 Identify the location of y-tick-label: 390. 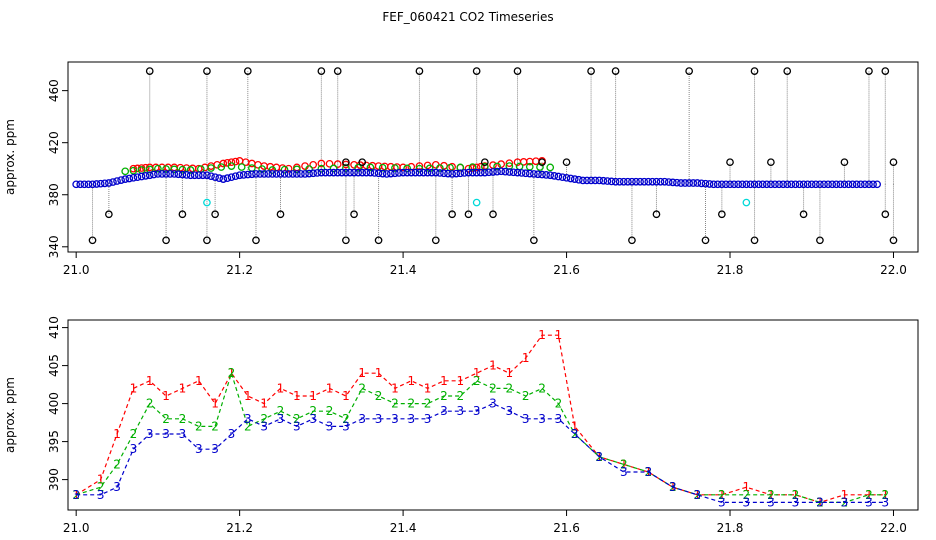
(54, 479).